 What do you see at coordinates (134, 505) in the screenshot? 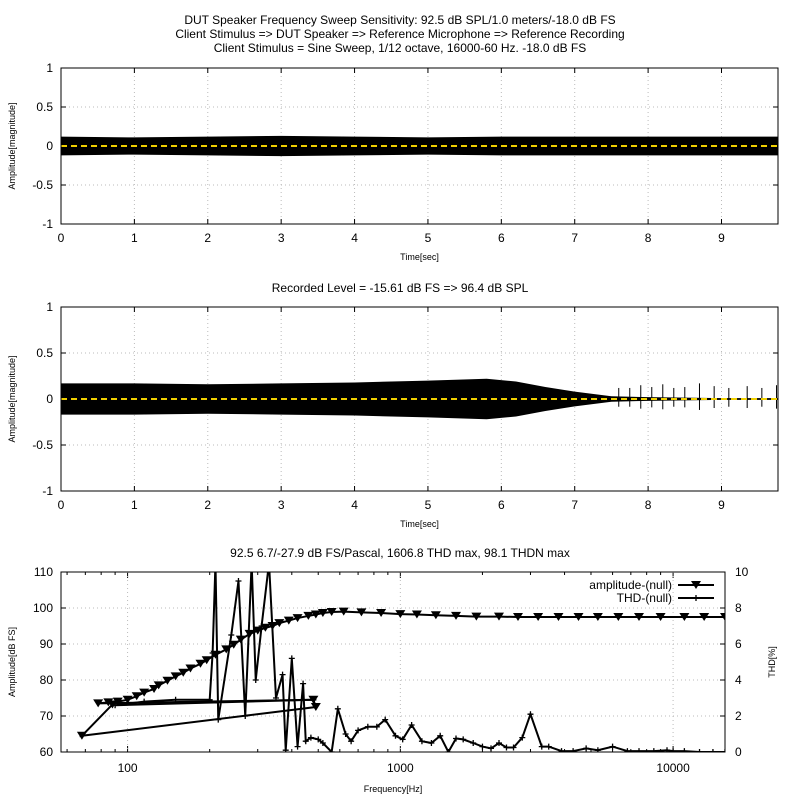
I see `x-tick-label: 1` at bounding box center [134, 505].